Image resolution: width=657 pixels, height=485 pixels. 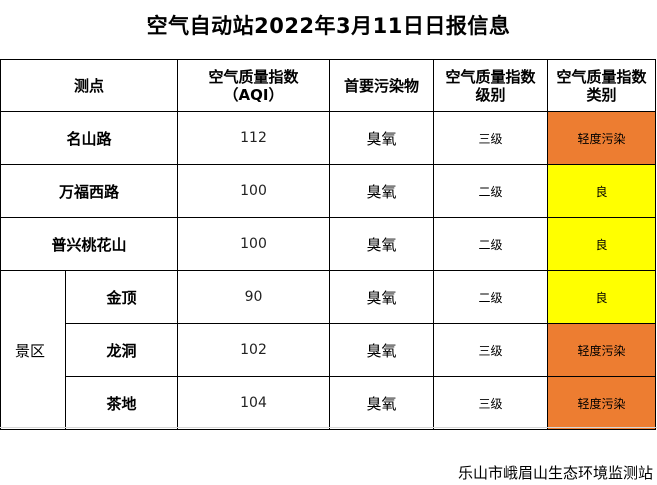 I want to click on header-level: 空气质量指数 级别, so click(x=490, y=85).